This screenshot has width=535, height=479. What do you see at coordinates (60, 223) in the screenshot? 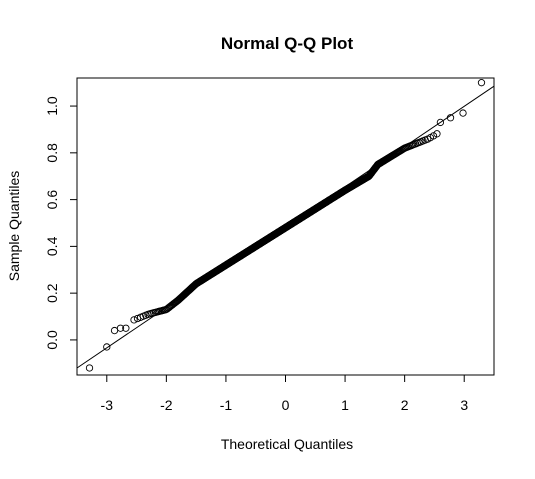
I see `y-axis: 0.0 0.2 0.4 0.6 0.8 1.0` at bounding box center [60, 223].